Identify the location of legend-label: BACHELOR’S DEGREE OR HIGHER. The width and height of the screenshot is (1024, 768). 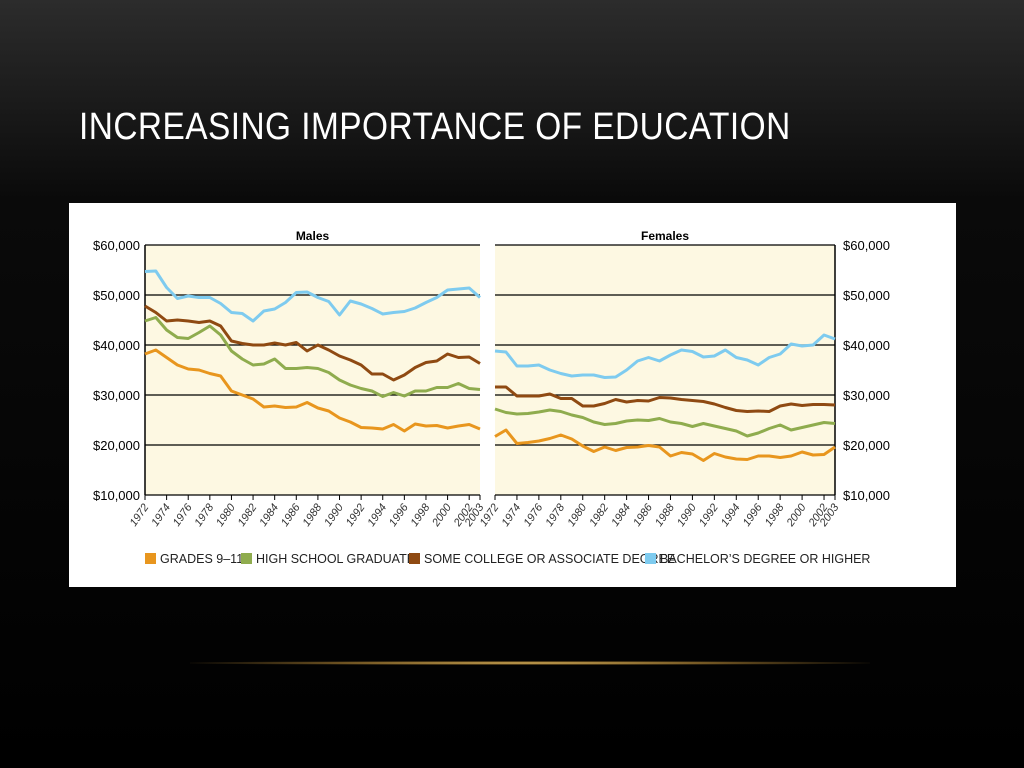
(765, 559).